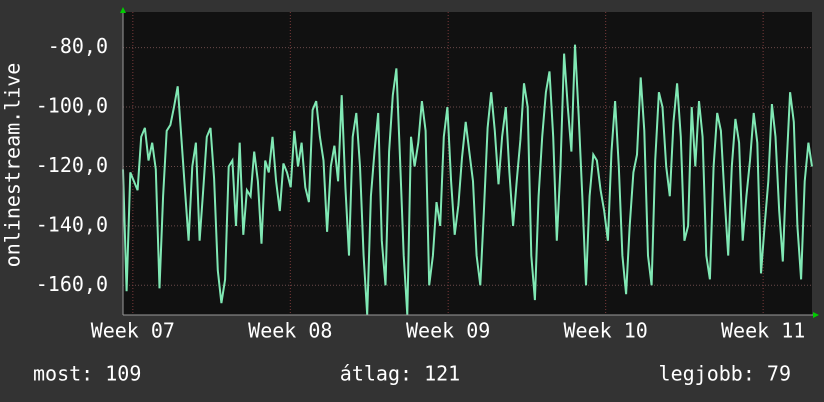 Image resolution: width=824 pixels, height=402 pixels. What do you see at coordinates (816, 315) in the screenshot?
I see `x-arrow` at bounding box center [816, 315].